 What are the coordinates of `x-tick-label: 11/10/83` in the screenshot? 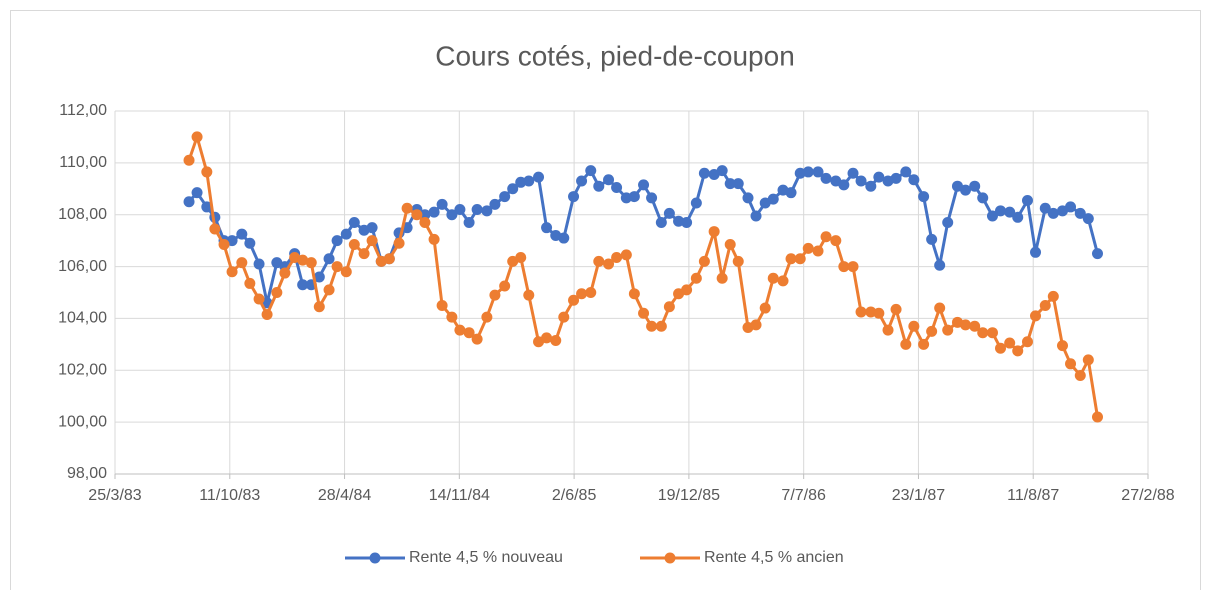 It's located at (229, 495).